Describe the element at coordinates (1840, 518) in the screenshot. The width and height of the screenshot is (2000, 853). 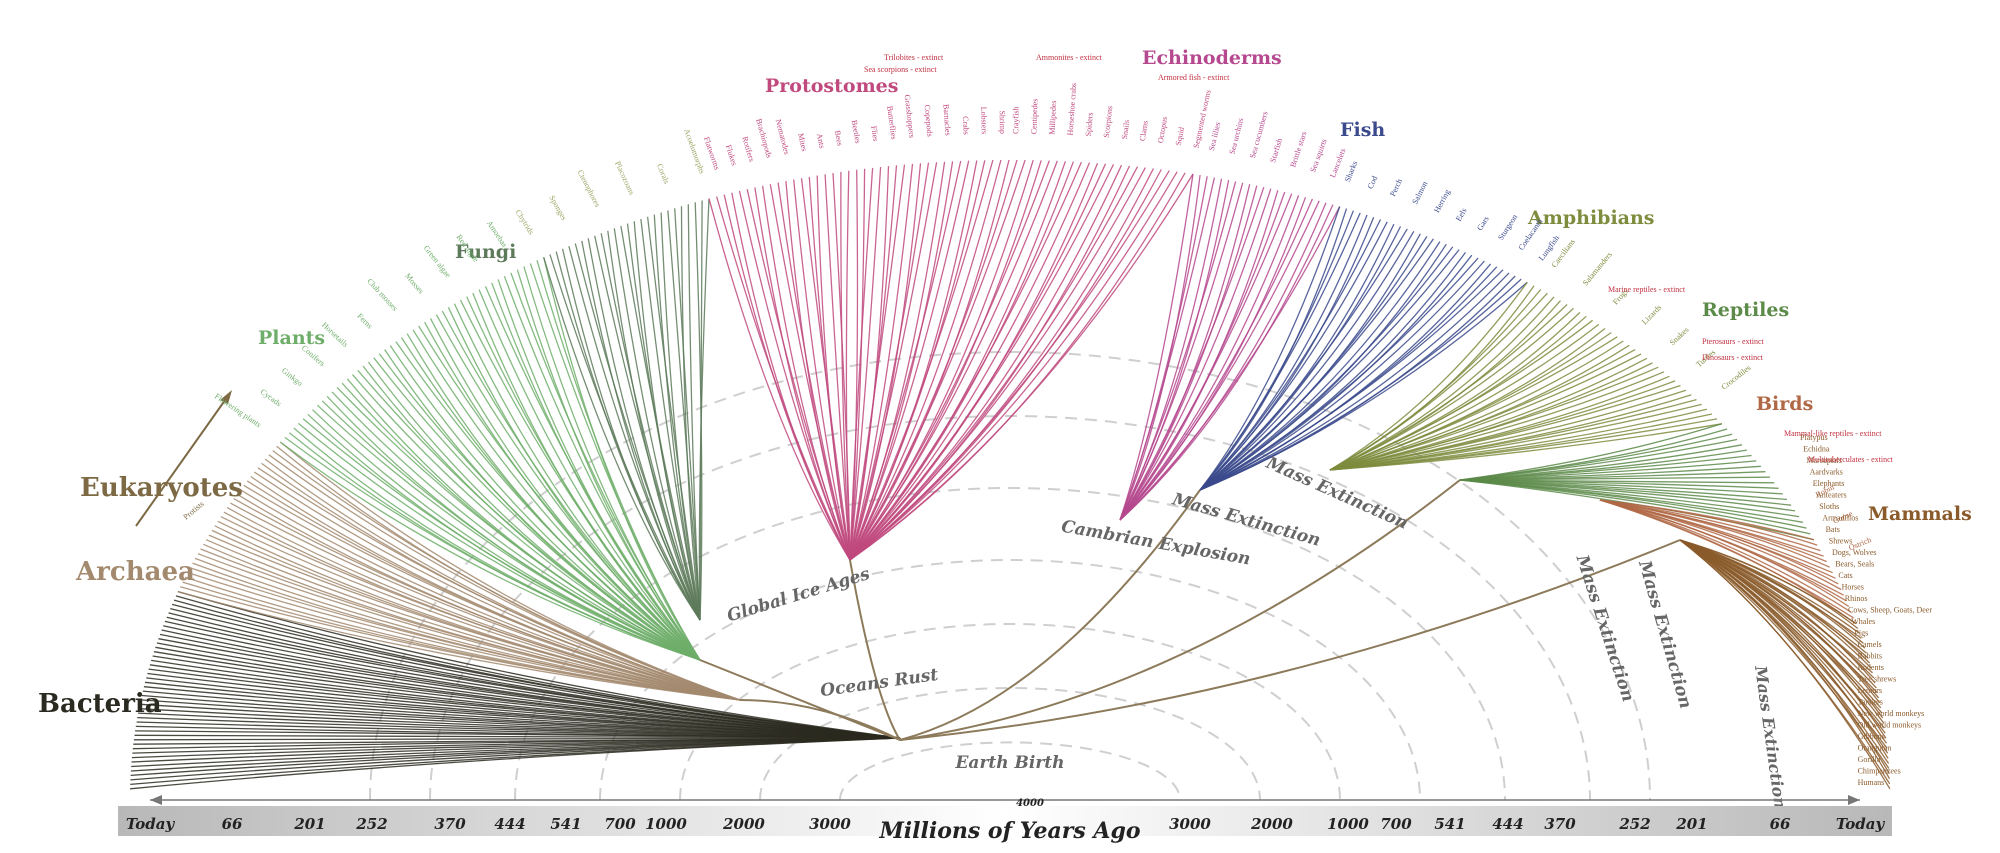
I see `leaf-label-mammal: Armadillos` at that location.